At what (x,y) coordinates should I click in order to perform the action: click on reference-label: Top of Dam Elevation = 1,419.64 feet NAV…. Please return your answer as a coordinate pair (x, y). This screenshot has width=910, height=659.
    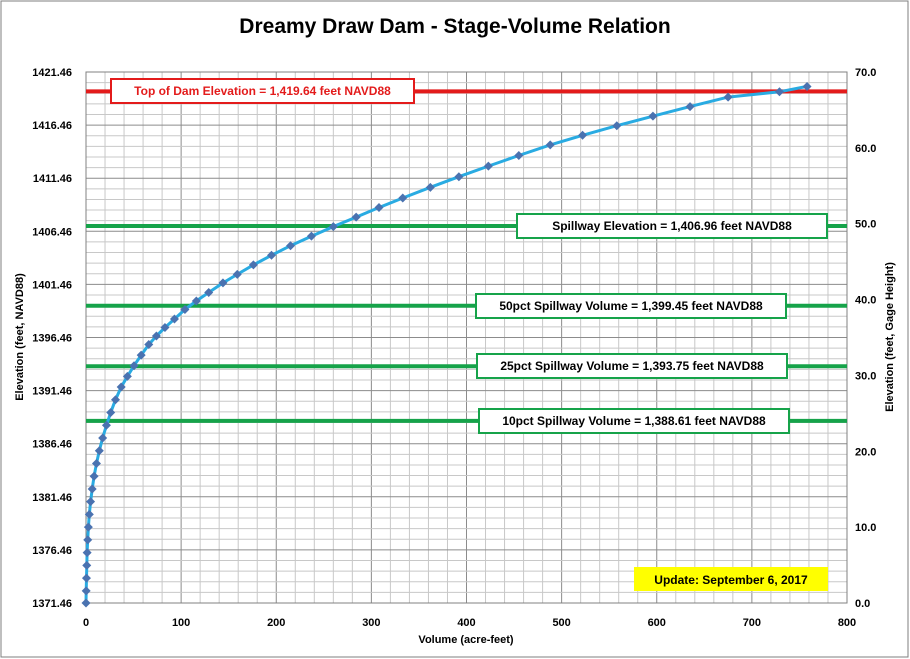
    Looking at the image, I should click on (262, 91).